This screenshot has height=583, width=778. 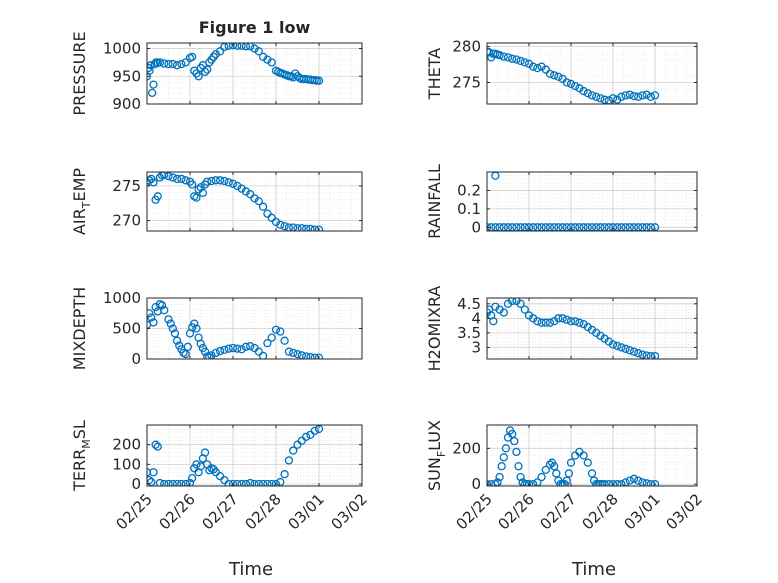 What do you see at coordinates (434, 201) in the screenshot?
I see `y-axis-label: RAINFALL` at bounding box center [434, 201].